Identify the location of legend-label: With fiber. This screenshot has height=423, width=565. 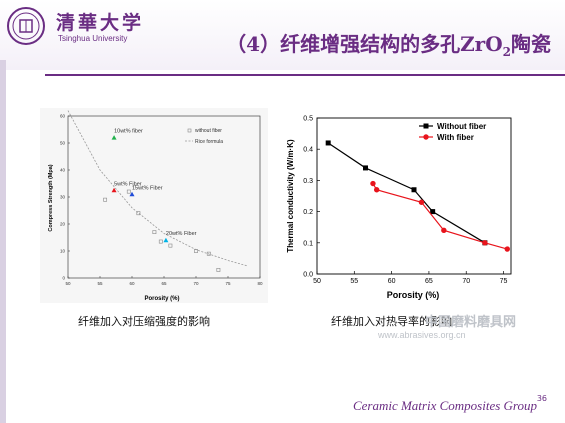
(455, 137).